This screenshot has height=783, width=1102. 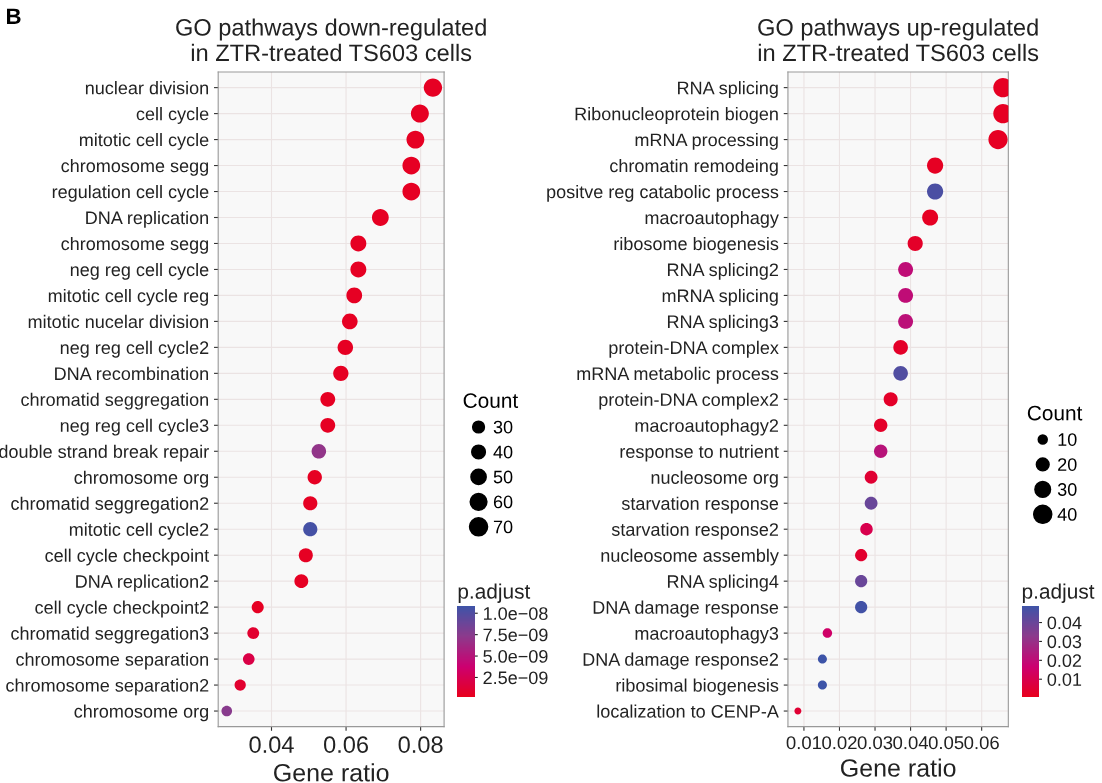 What do you see at coordinates (663, 193) in the screenshot?
I see `y-tick-label: positve reg catabolic process` at bounding box center [663, 193].